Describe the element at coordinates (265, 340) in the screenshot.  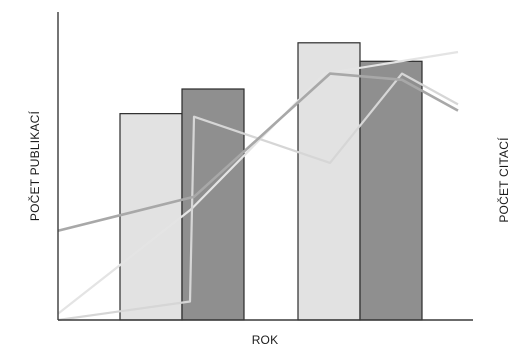
I see `x-axis-label: ROK` at that location.